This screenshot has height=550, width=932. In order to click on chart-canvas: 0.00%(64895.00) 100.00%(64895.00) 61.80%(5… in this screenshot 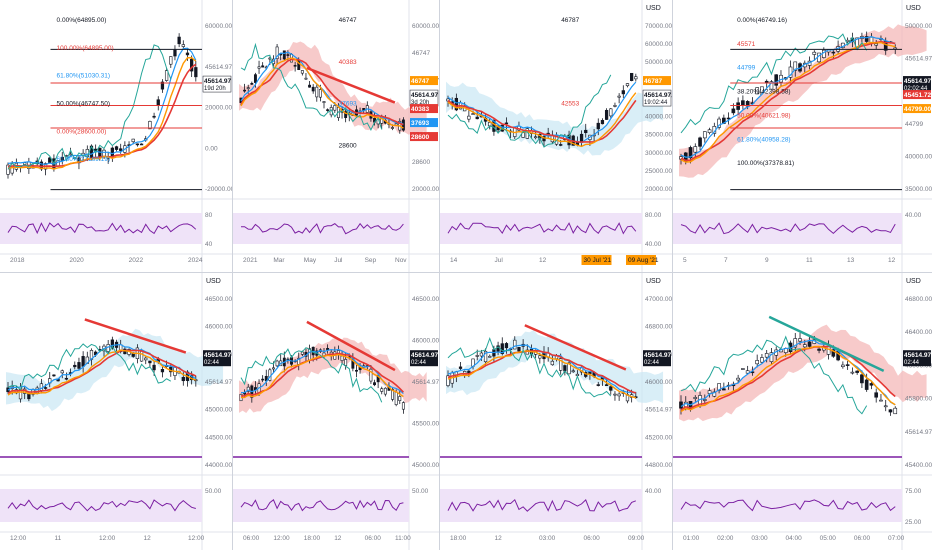, I will do `click(116, 136)`.